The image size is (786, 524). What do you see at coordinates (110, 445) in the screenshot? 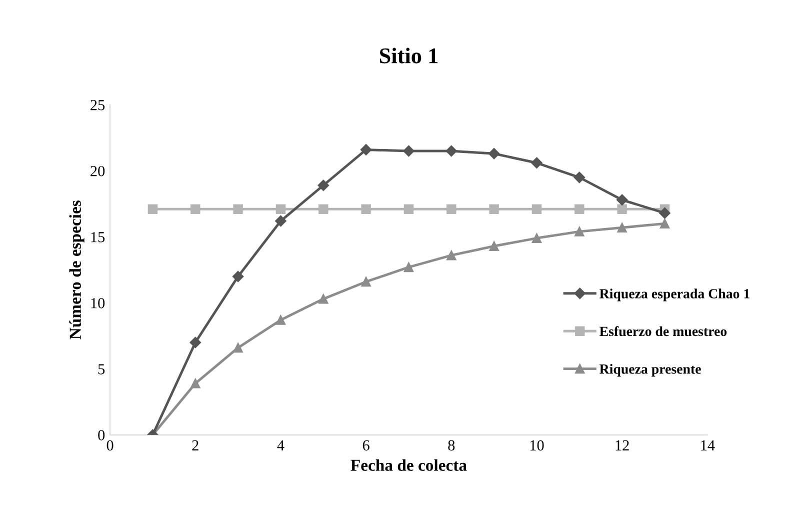
I see `x-tick-label: 0` at bounding box center [110, 445].